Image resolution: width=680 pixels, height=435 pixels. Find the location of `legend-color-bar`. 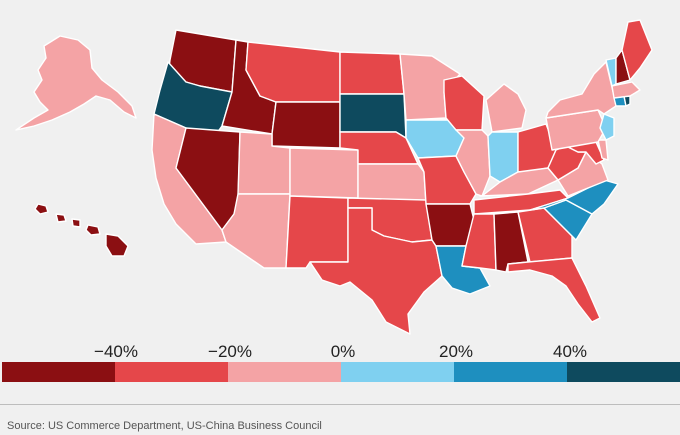

legend-color-bar is located at coordinates (341, 372).